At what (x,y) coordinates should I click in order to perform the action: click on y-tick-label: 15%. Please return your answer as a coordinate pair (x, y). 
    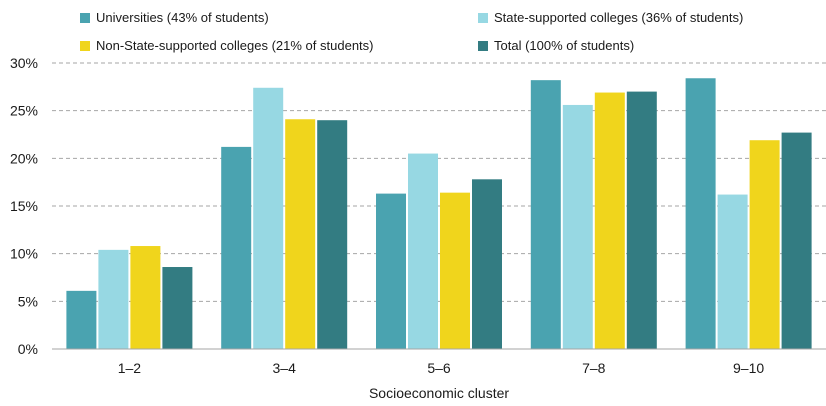
    Looking at the image, I should click on (24, 206).